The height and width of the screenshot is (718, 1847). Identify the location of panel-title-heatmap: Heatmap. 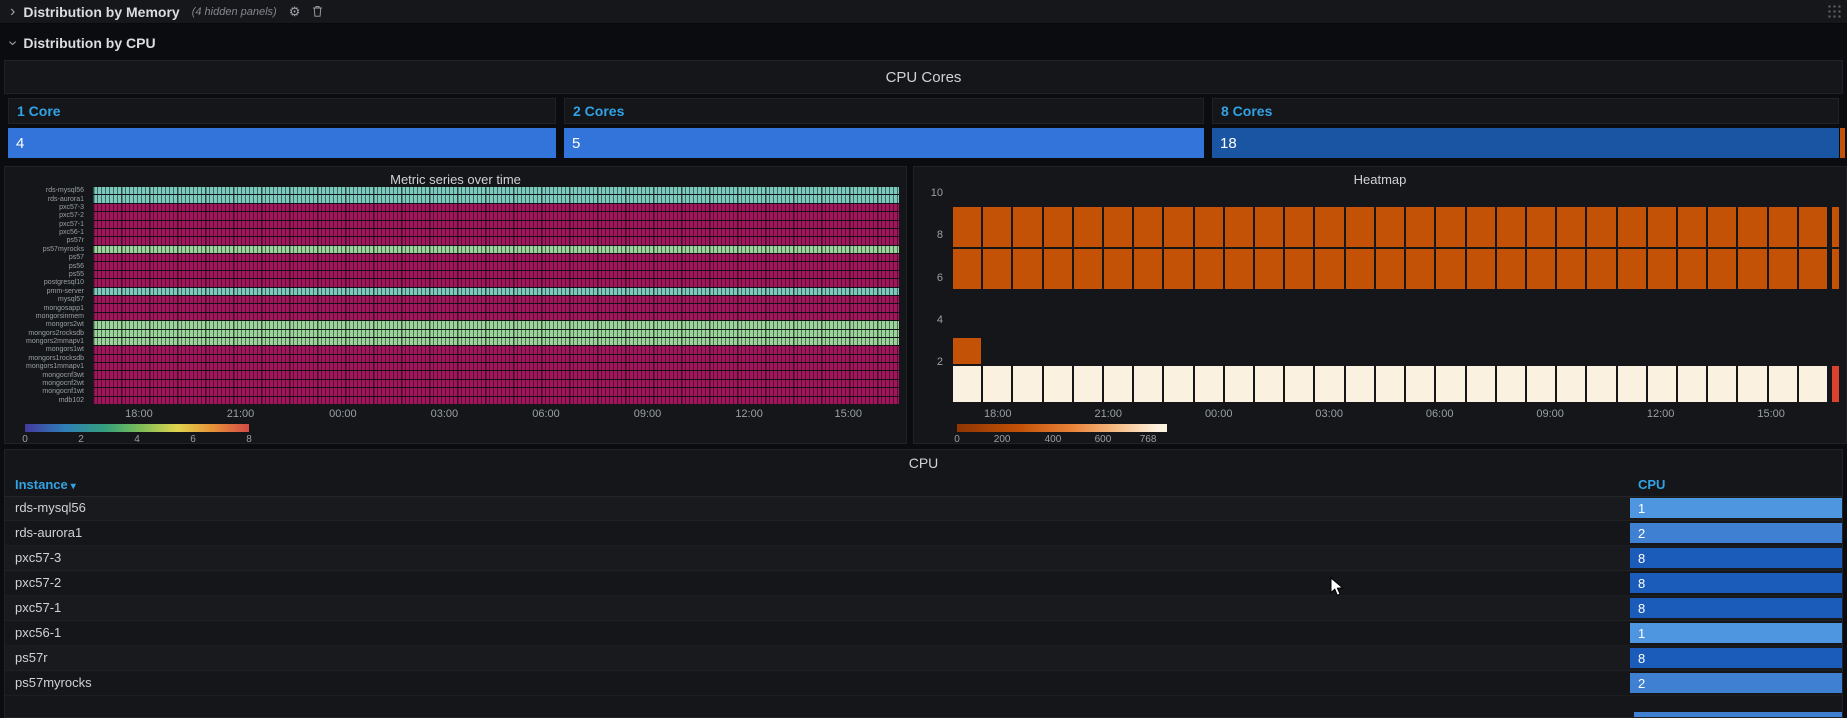
(1380, 179).